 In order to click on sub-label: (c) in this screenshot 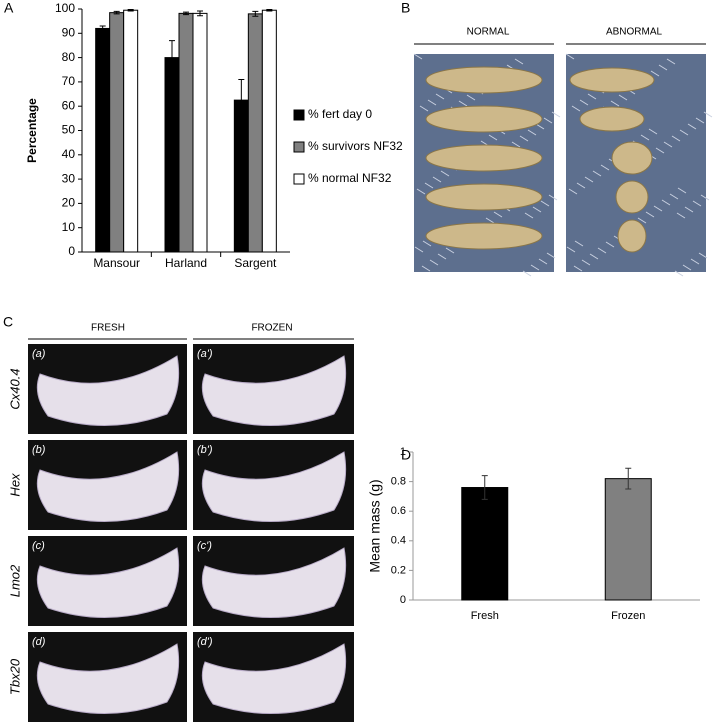, I will do `click(38, 546)`.